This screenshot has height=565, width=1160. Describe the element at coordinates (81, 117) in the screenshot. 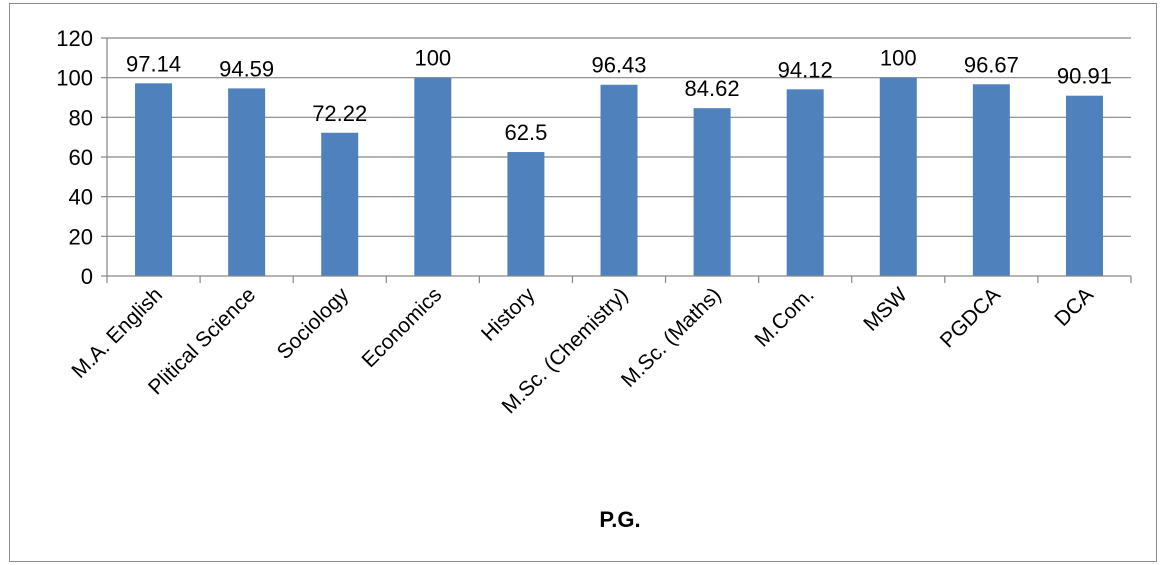

I see `y-tick-label: 80` at that location.